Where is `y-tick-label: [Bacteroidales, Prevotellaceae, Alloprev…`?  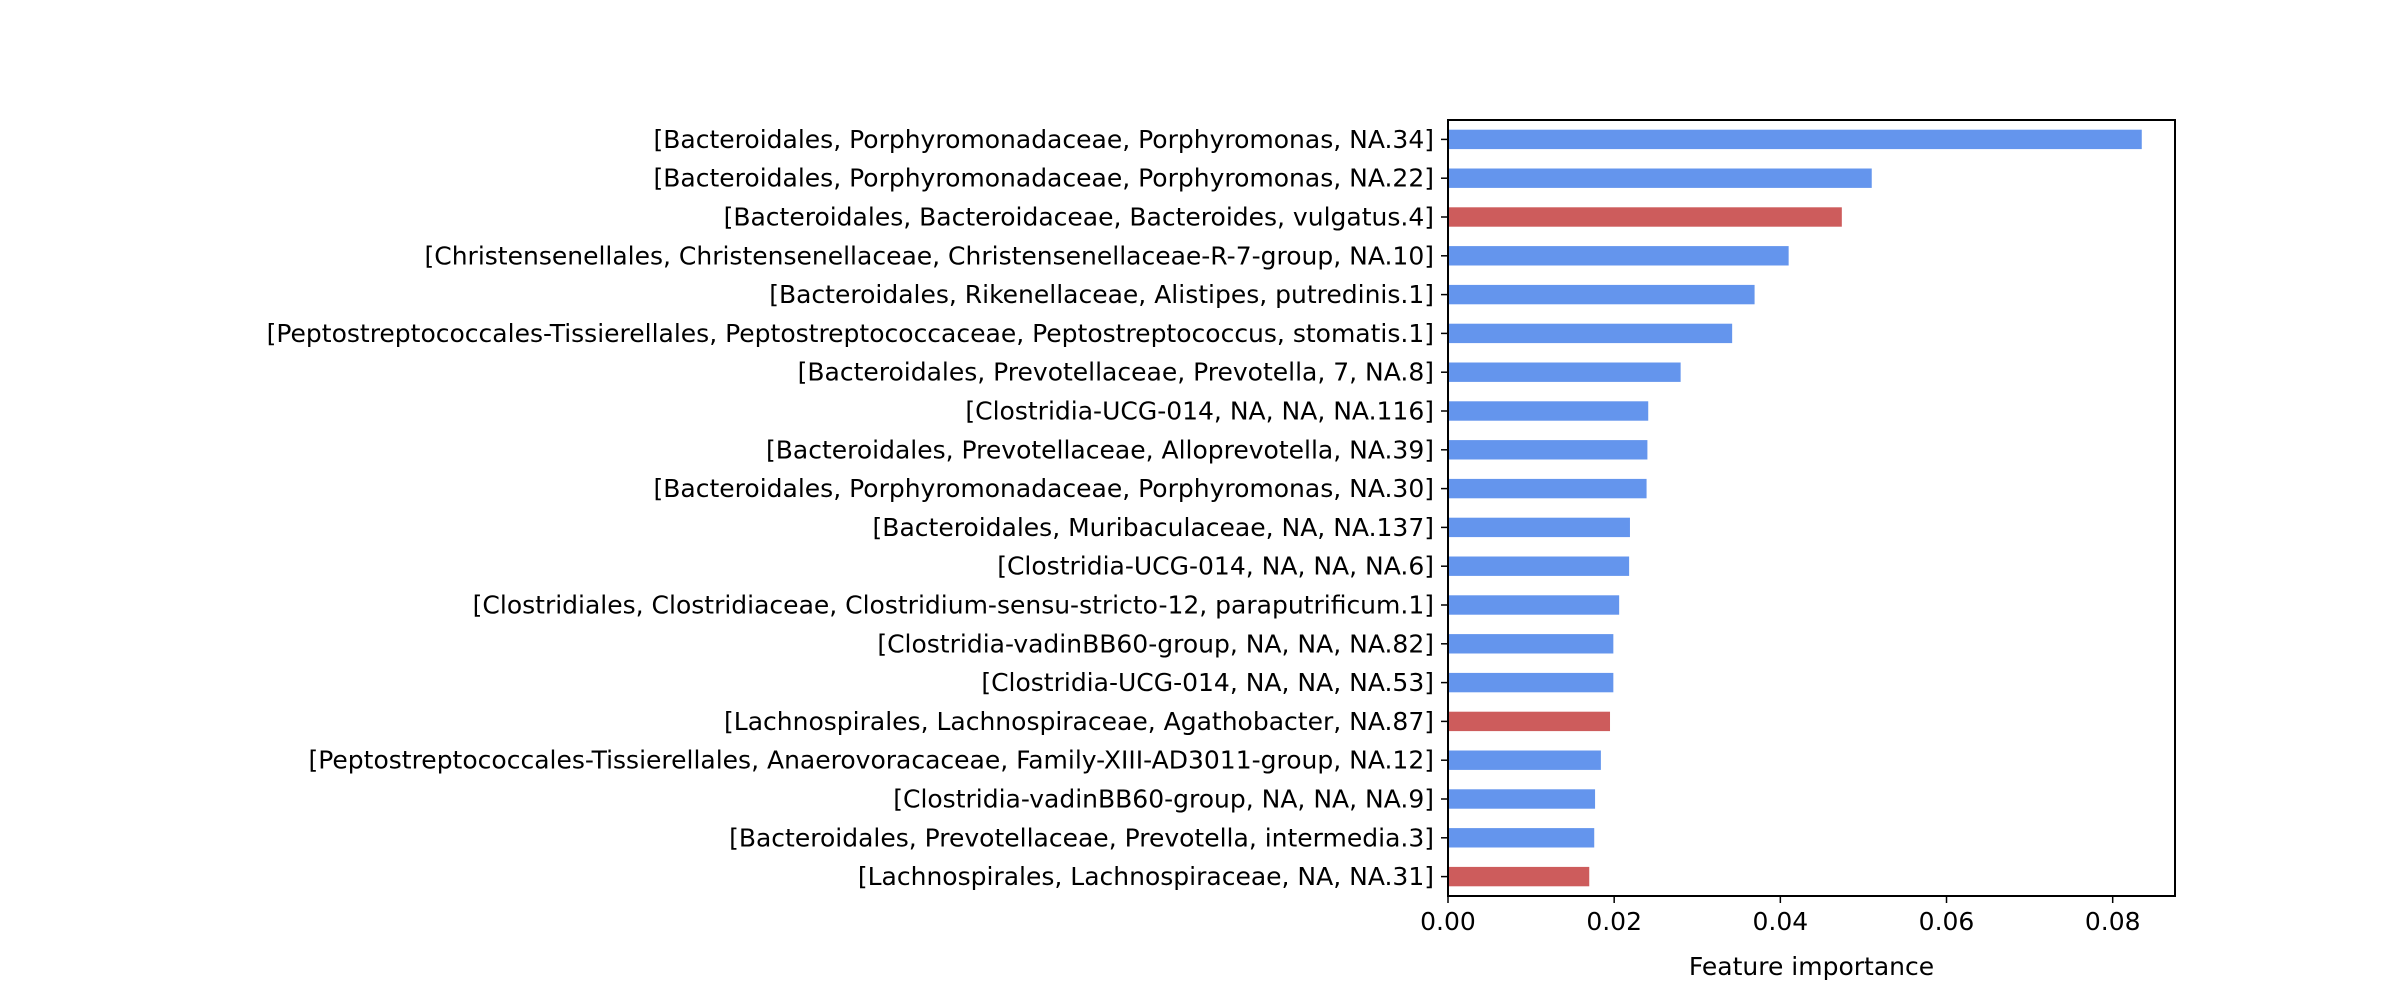
y-tick-label: [Bacteroidales, Prevotellaceae, Alloprev… is located at coordinates (1100, 449).